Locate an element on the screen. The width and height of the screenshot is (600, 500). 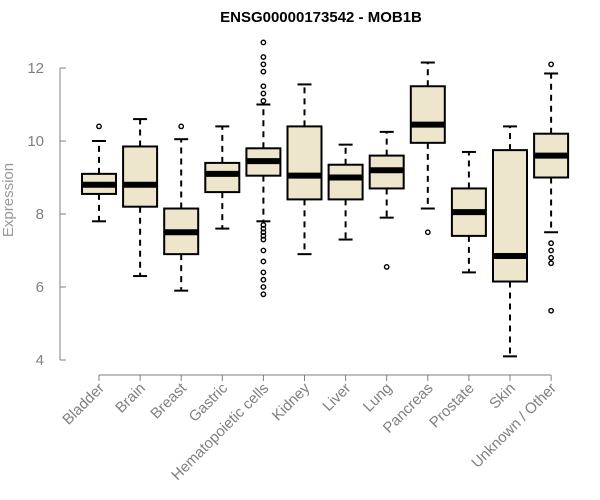
box-breast is located at coordinates (181, 207).